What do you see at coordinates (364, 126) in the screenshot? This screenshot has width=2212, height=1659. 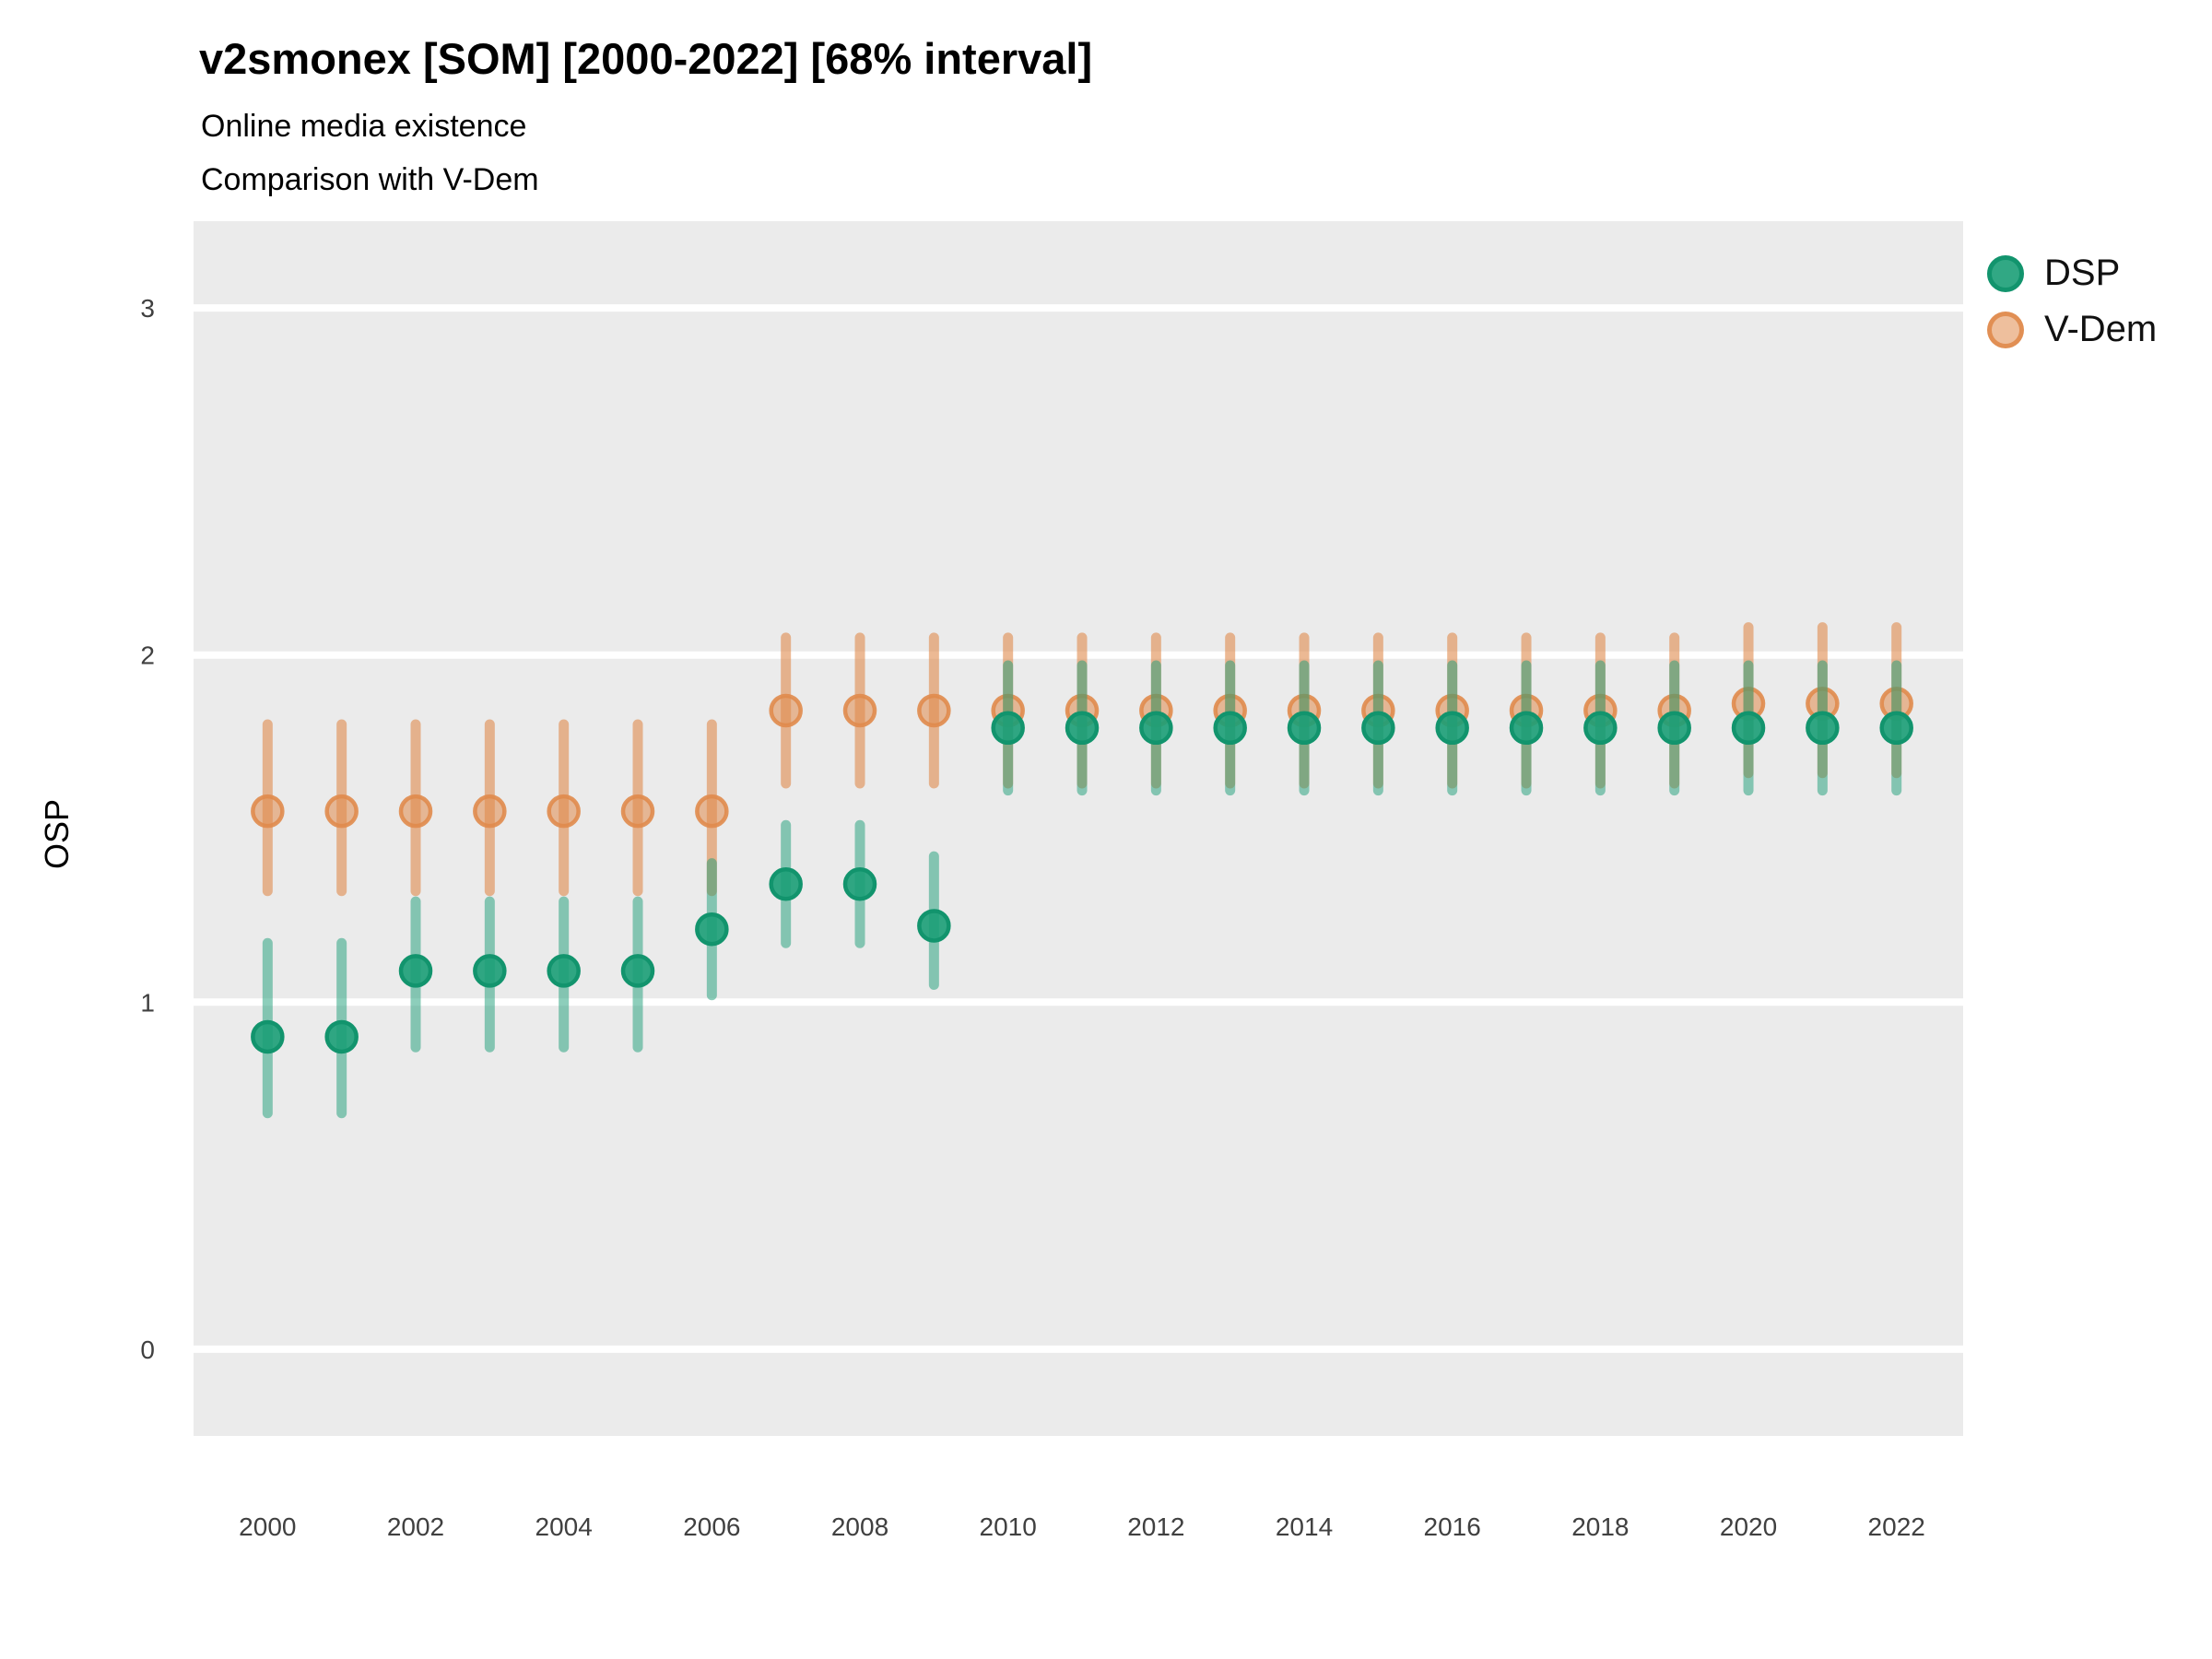 I see `chart-subtitle: Online media existence` at bounding box center [364, 126].